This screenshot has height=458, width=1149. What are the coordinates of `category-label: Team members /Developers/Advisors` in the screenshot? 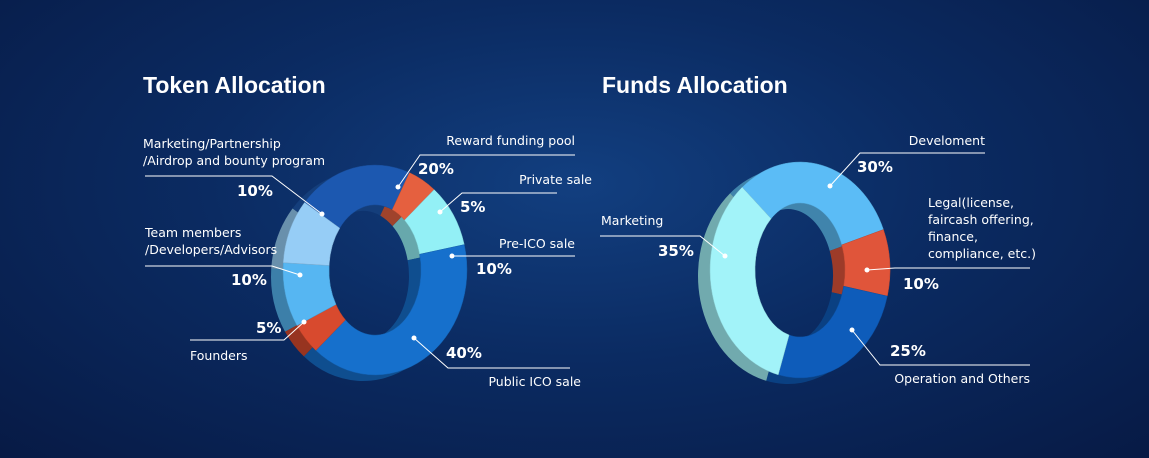 It's located at (211, 241).